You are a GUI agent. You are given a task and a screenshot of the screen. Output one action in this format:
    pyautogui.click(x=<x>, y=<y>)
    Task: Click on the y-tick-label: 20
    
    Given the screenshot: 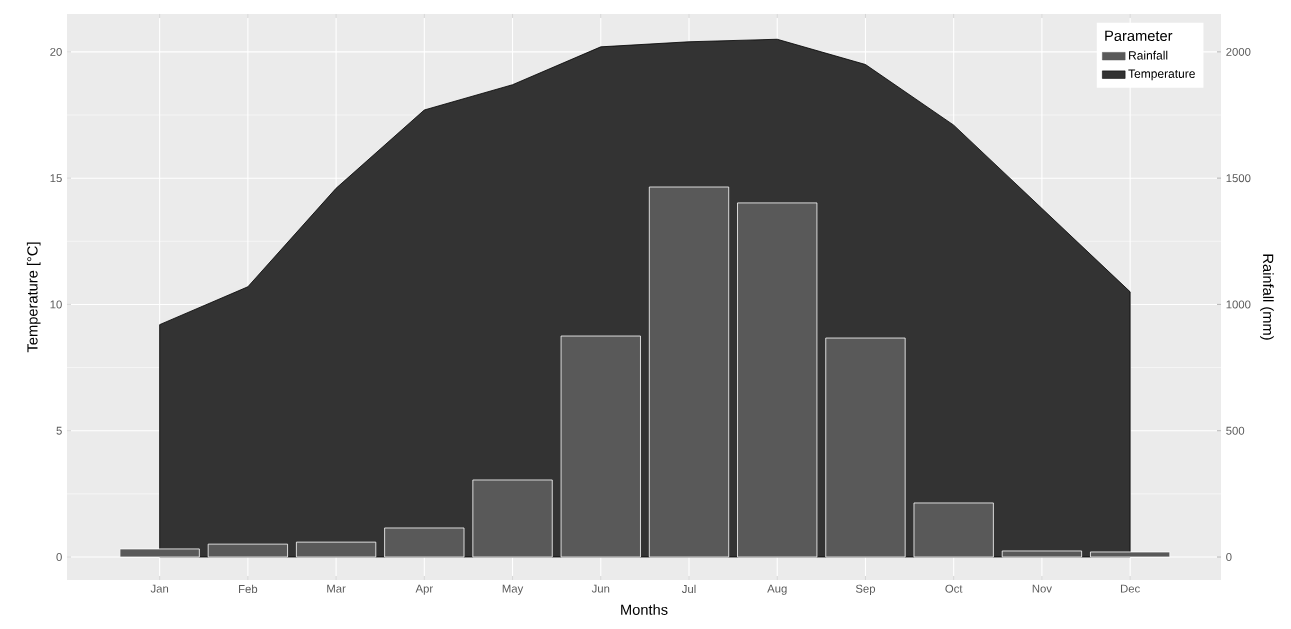 What is the action you would take?
    pyautogui.click(x=56, y=51)
    